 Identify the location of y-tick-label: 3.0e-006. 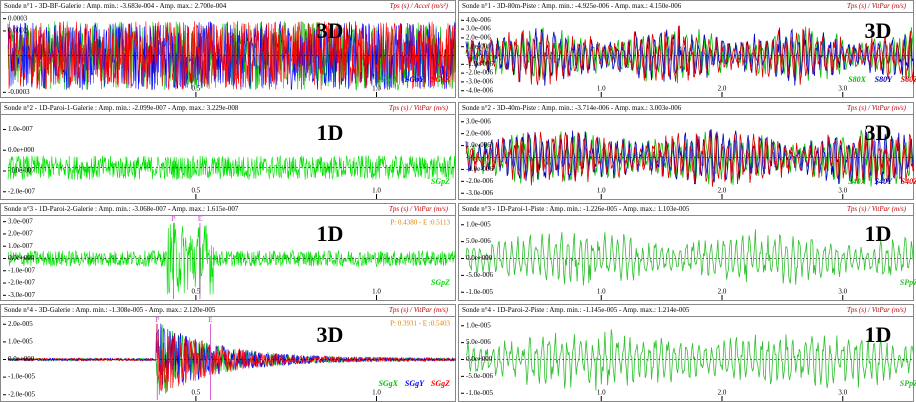
(478, 29).